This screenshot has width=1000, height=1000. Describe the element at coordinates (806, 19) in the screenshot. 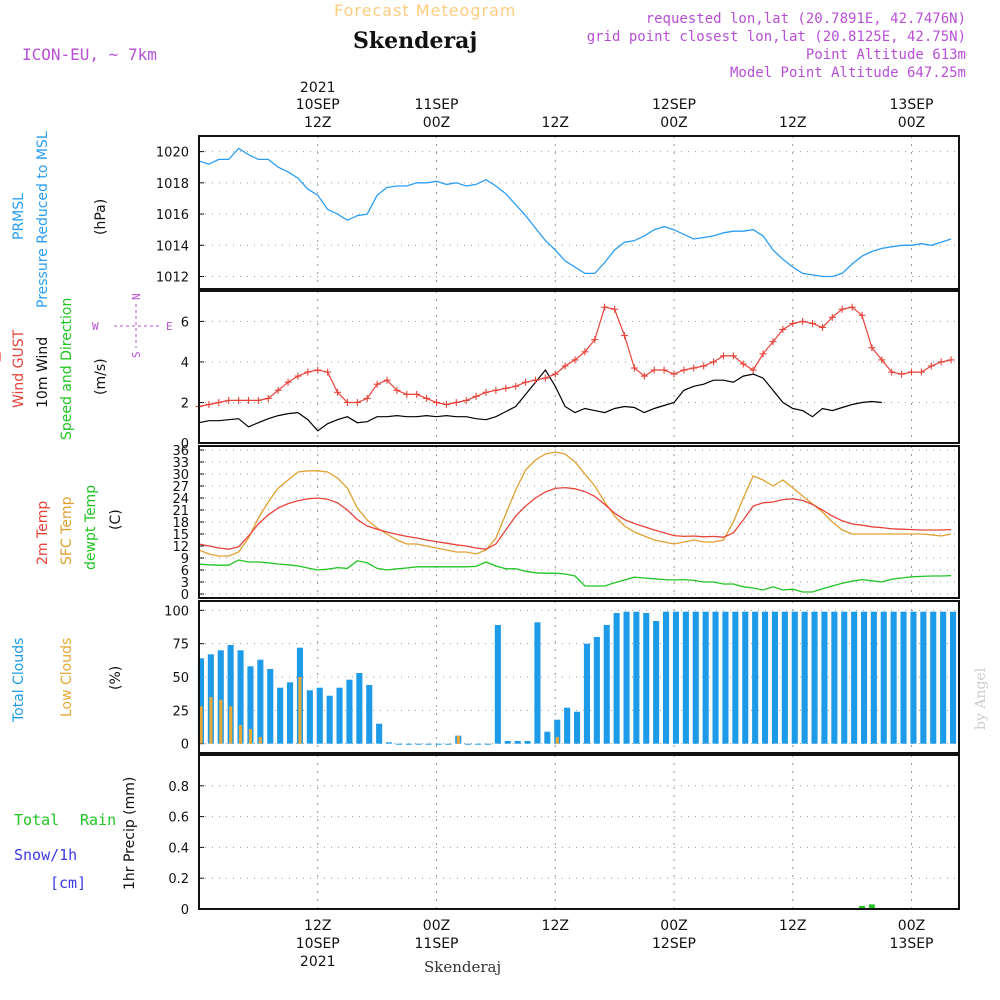

I see `requested-coords: requested lon,lat (20.7891E, 42.7476N)` at that location.